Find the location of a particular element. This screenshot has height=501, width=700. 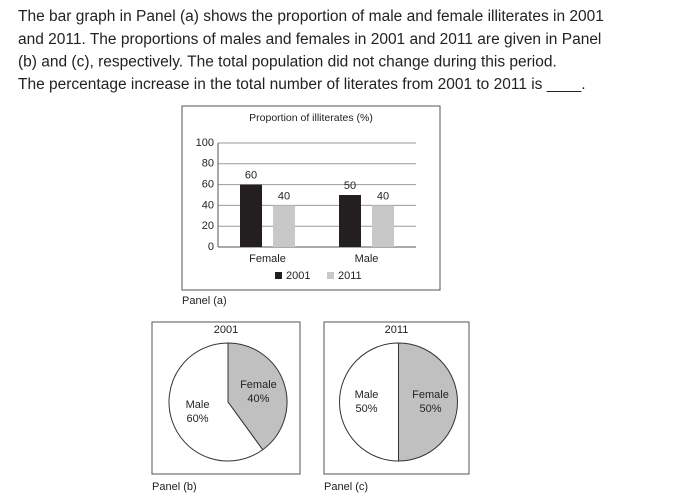

panel-caption: Panel (b) is located at coordinates (174, 487).